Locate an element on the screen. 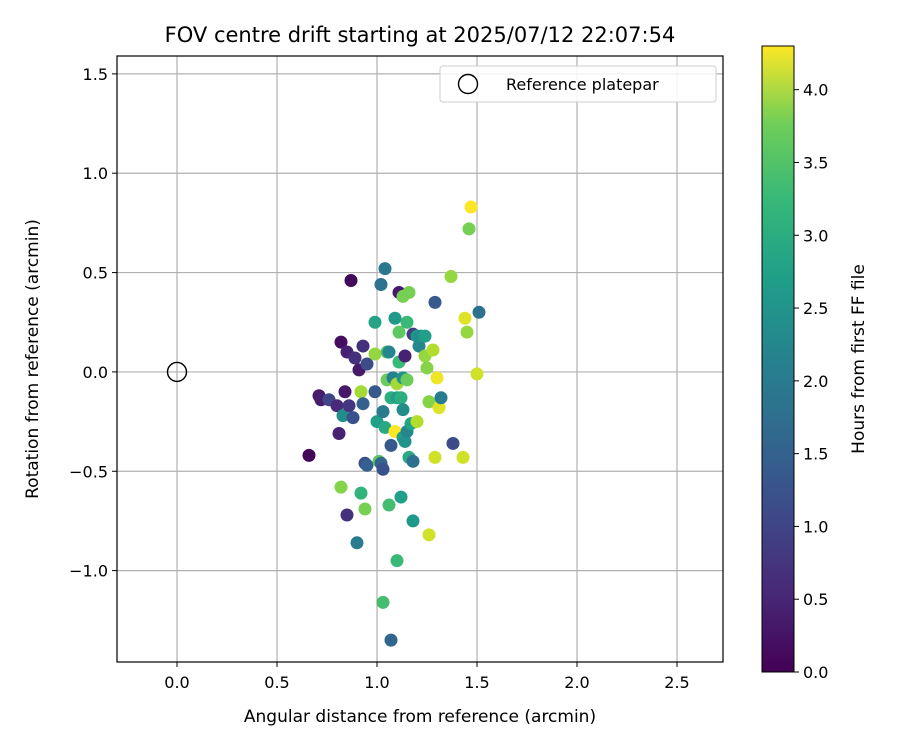 This screenshot has height=750, width=900. reference-marker is located at coordinates (177, 372).